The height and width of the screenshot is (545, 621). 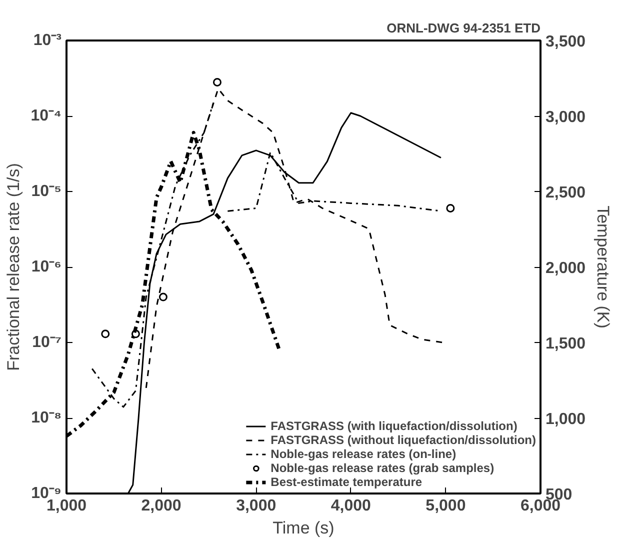 I want to click on x-tick-label: 1,000, so click(x=66, y=506).